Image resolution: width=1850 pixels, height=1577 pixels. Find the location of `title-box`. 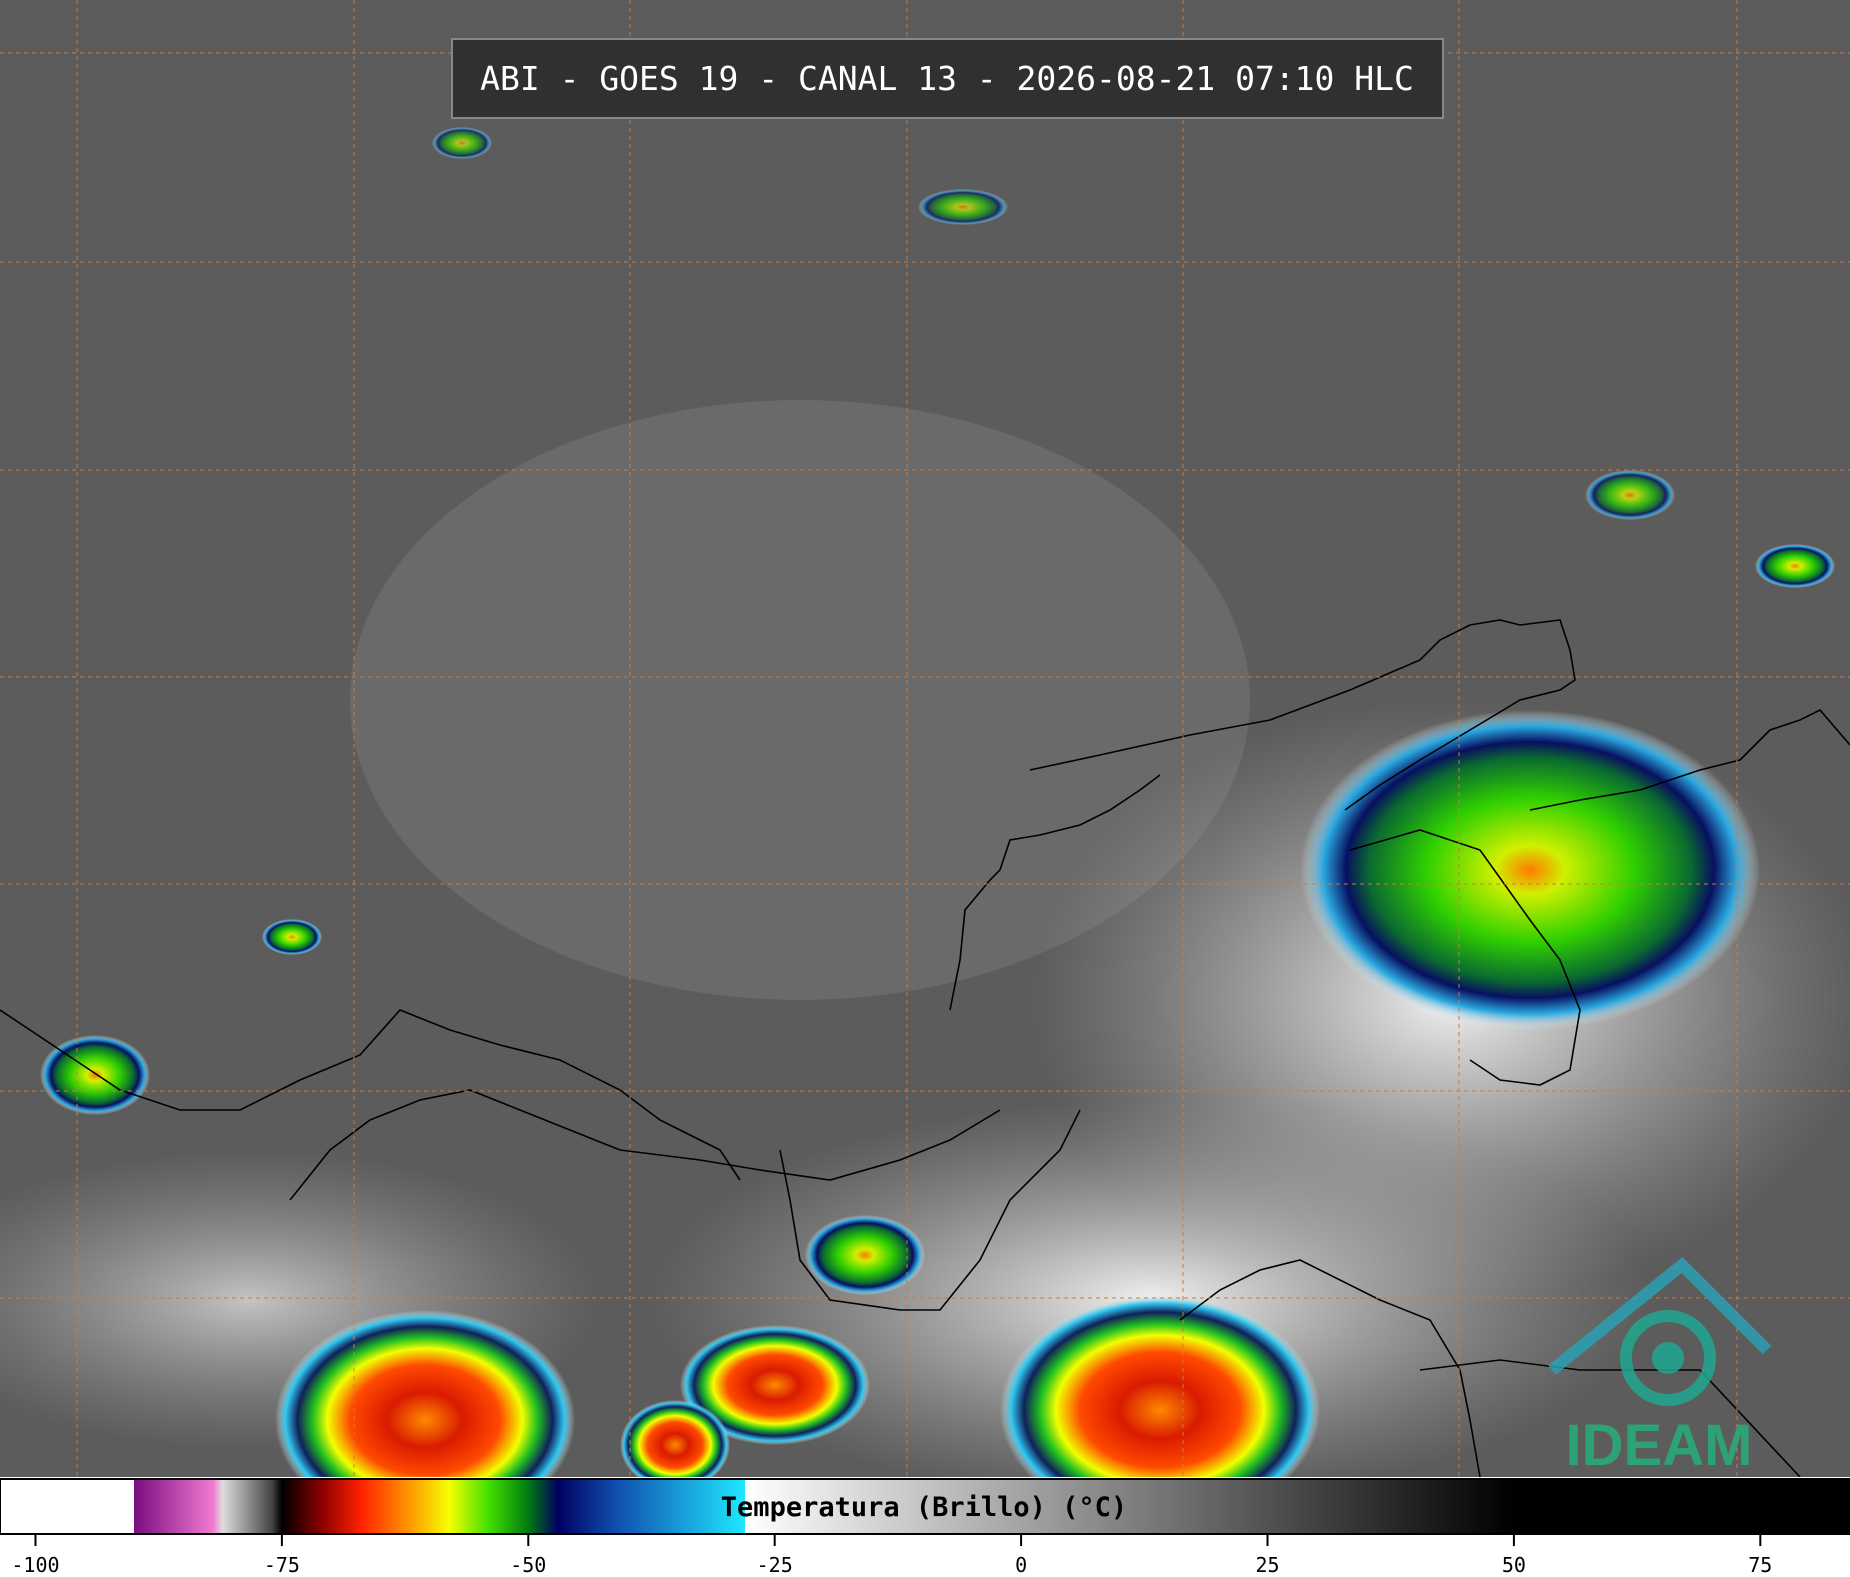

title-box is located at coordinates (947, 78).